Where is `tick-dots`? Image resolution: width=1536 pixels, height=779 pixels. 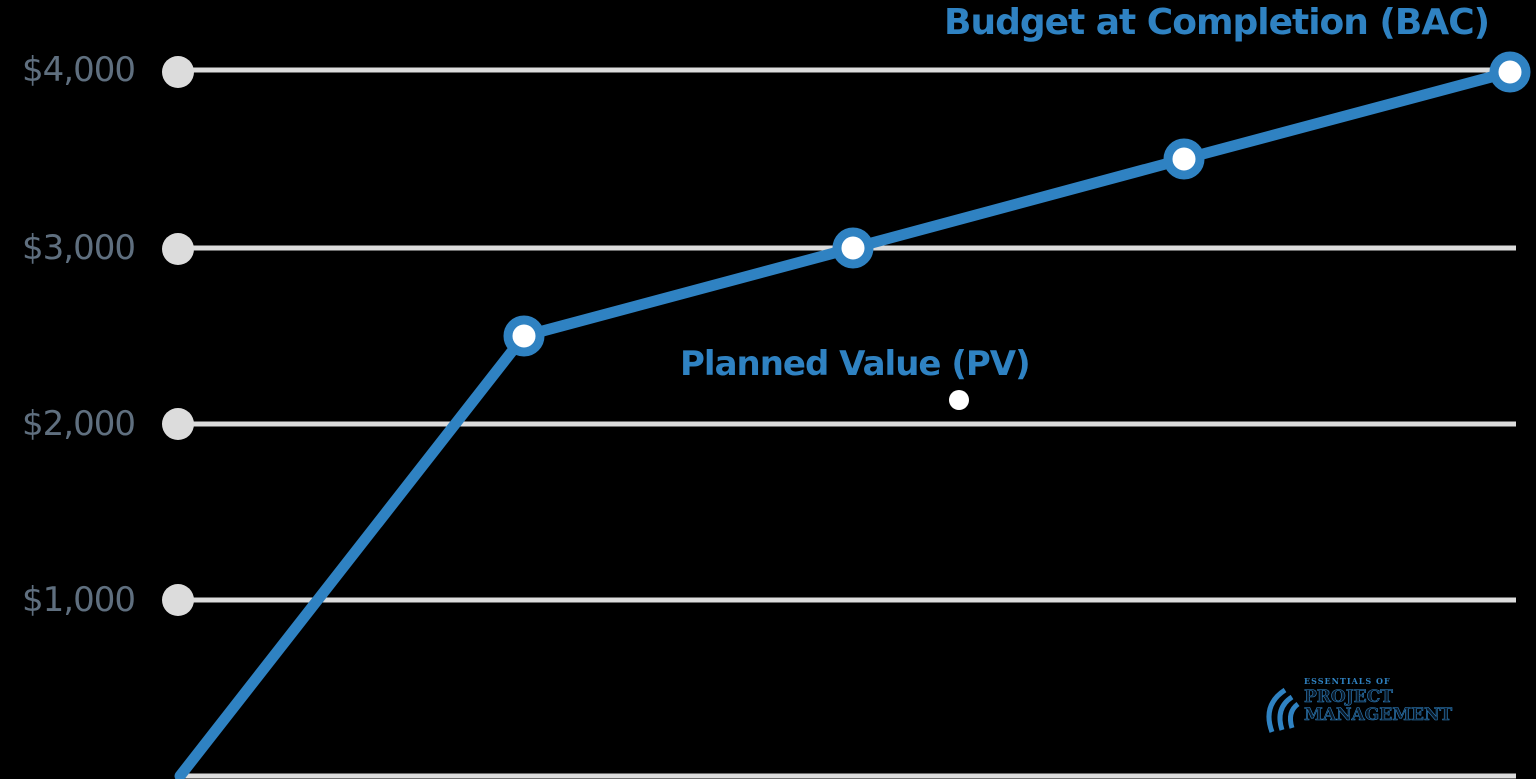 tick-dots is located at coordinates (178, 336).